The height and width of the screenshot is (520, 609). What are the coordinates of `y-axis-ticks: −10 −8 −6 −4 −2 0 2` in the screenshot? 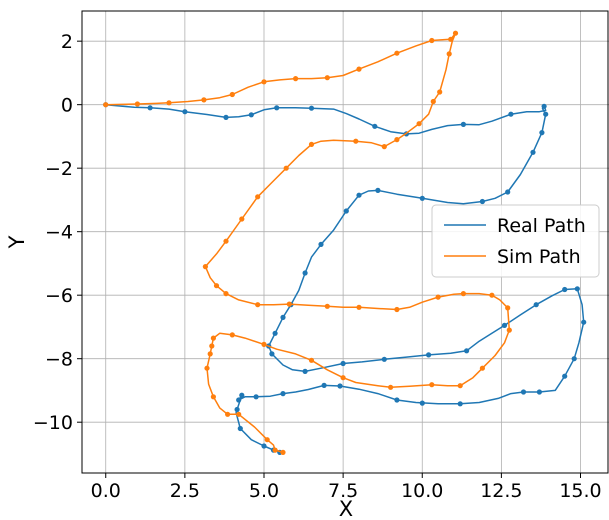 It's located at (57, 232).